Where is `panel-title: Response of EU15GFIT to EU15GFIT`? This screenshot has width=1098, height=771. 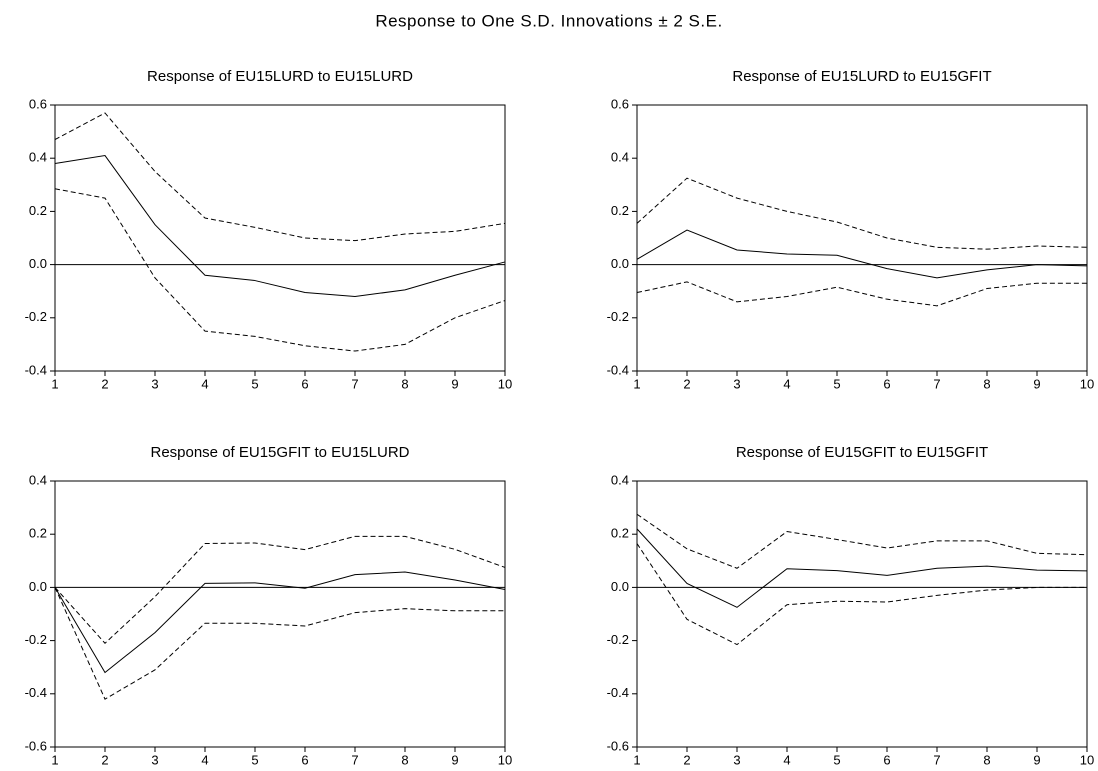
panel-title: Response of EU15GFIT to EU15GFIT is located at coordinates (862, 452).